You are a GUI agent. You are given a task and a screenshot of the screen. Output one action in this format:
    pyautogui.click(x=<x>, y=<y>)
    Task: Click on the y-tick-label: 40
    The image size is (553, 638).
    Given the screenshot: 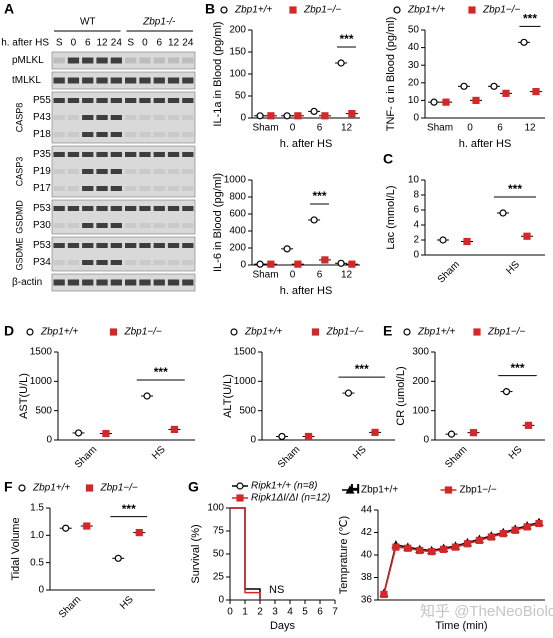 What is the action you would take?
    pyautogui.click(x=414, y=47)
    